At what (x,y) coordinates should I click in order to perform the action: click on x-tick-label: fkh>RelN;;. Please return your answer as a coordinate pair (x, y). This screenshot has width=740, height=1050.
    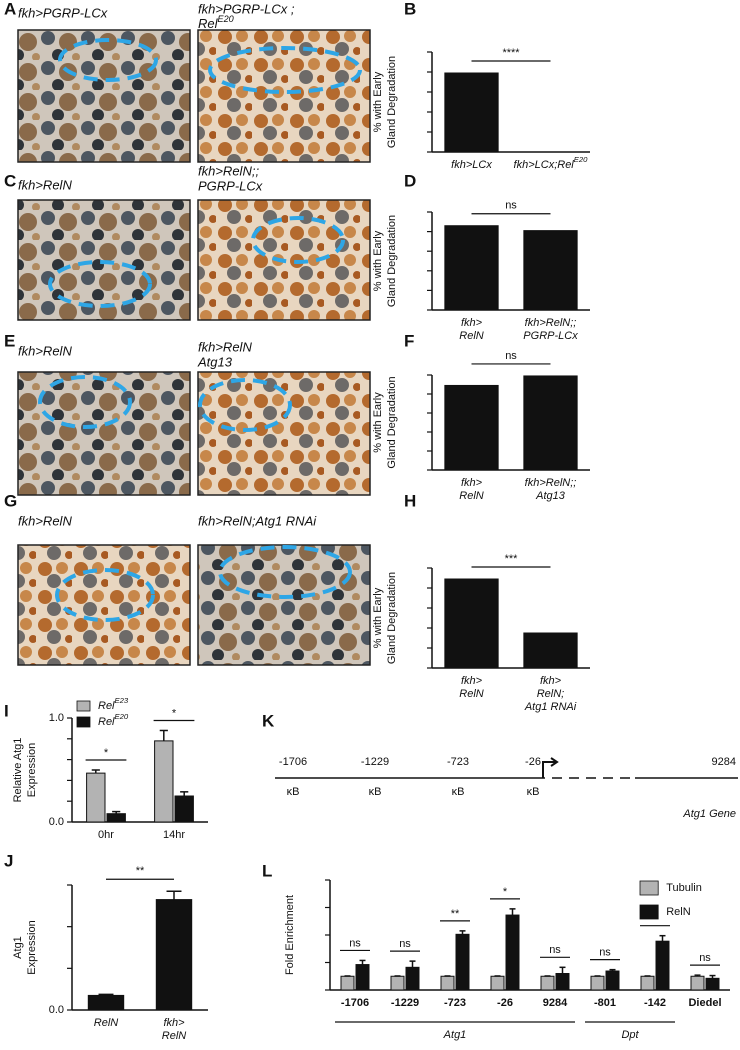
    Looking at the image, I should click on (551, 323).